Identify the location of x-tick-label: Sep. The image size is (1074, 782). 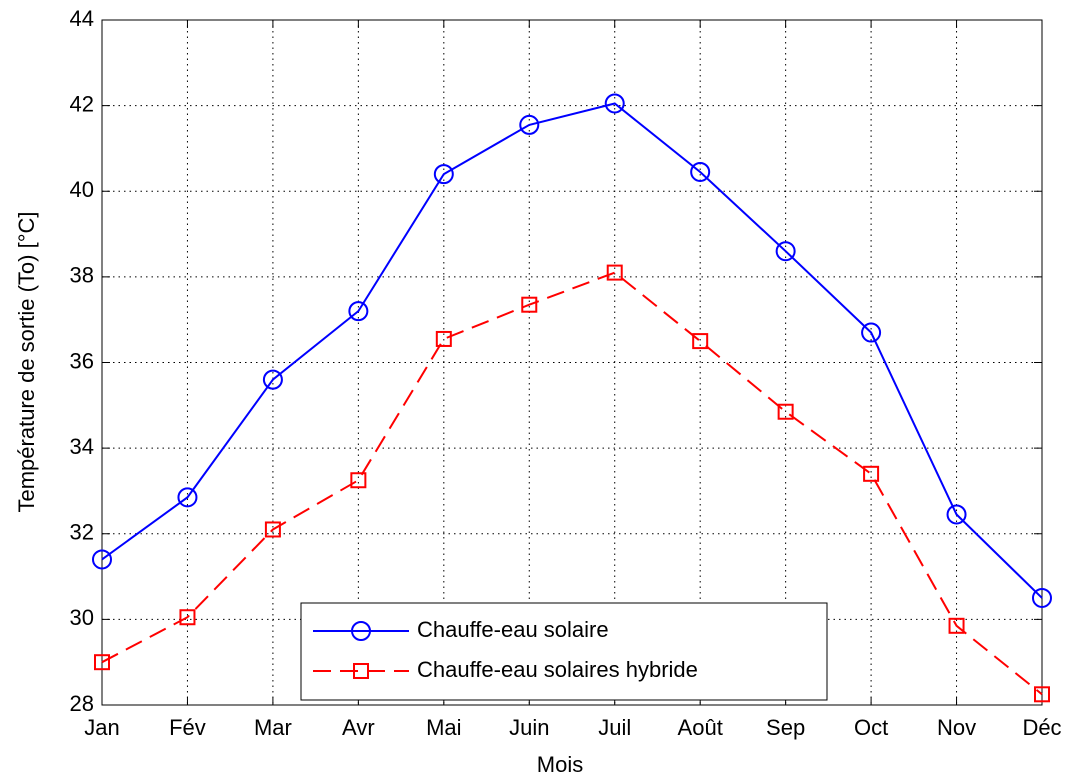
(785, 727).